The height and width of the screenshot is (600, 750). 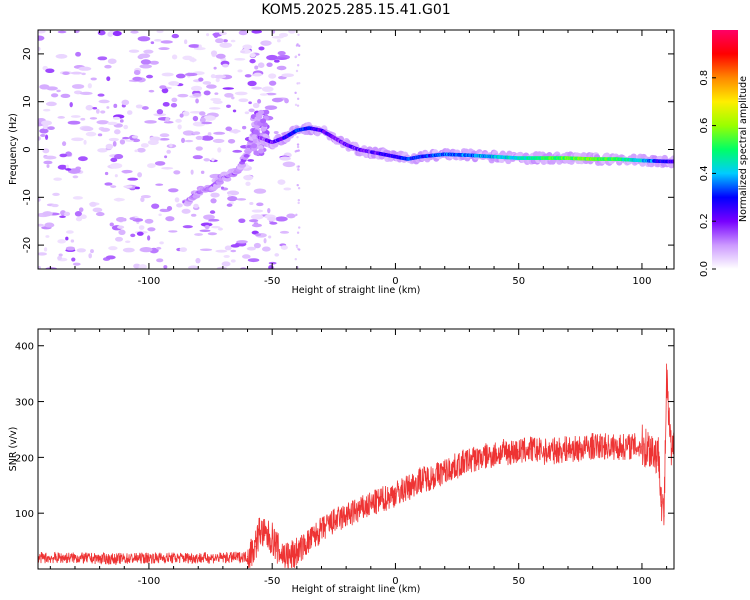 I want to click on y-tick-label: -10, so click(x=27, y=197).